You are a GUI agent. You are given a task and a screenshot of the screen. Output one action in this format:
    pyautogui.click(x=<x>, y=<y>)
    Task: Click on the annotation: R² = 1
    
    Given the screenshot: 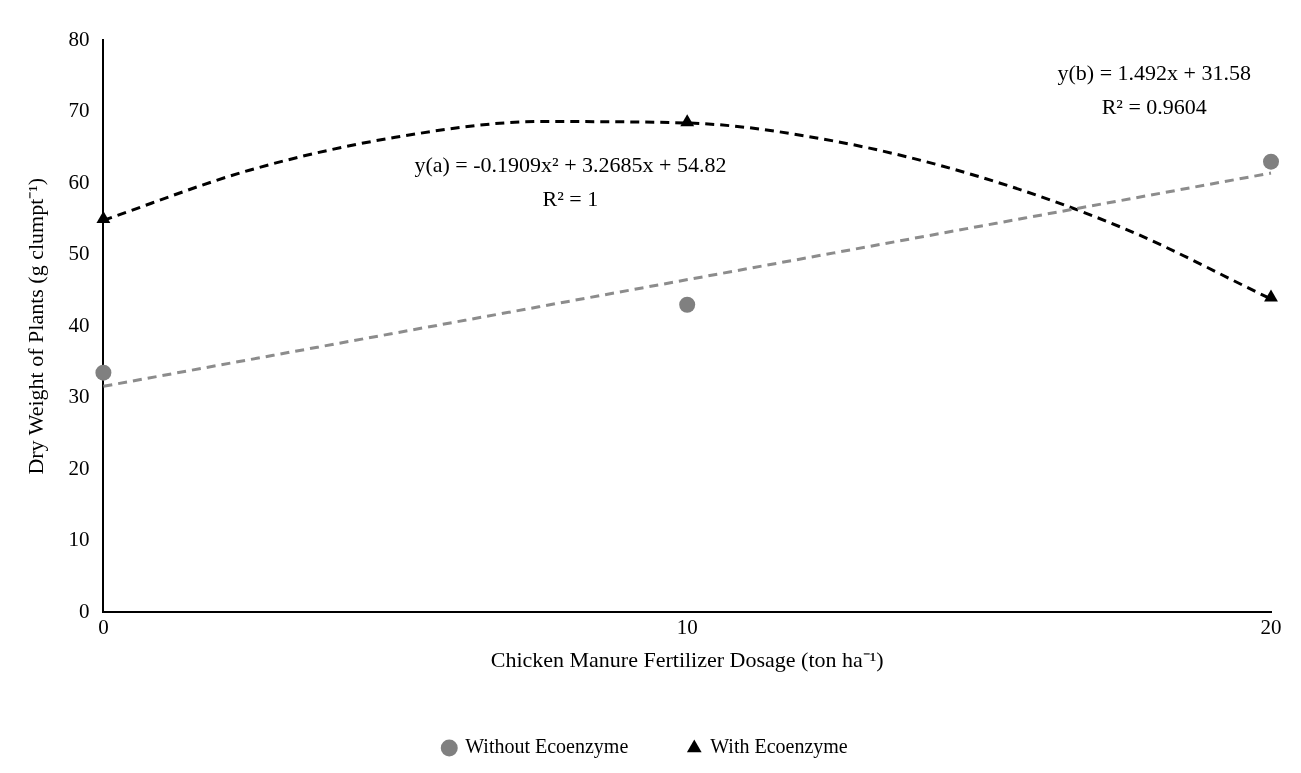 What is the action you would take?
    pyautogui.click(x=570, y=199)
    